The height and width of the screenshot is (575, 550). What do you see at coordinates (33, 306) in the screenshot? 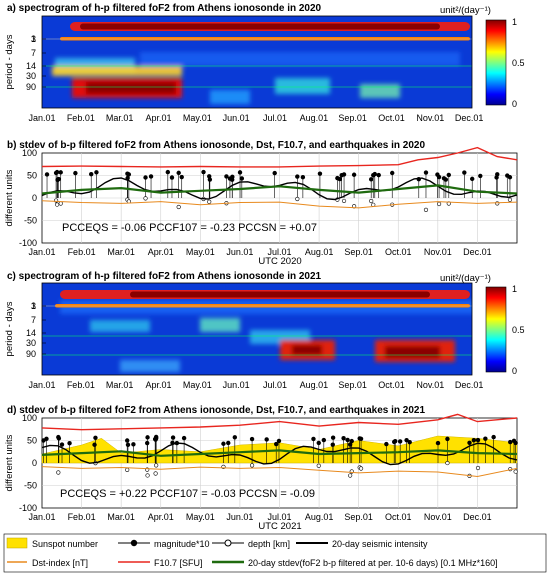
I see `y-tick-label: 3` at bounding box center [33, 306].